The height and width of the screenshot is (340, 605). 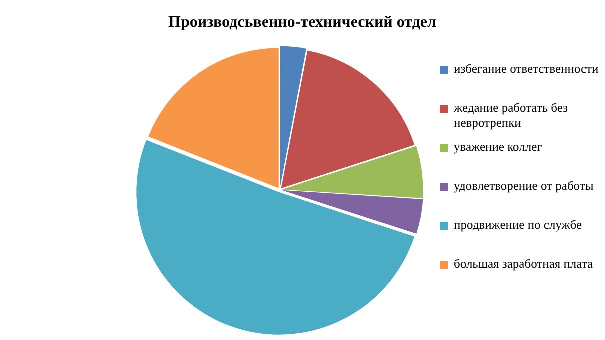 I want to click on legend-label: уважение коллег, so click(x=498, y=147).